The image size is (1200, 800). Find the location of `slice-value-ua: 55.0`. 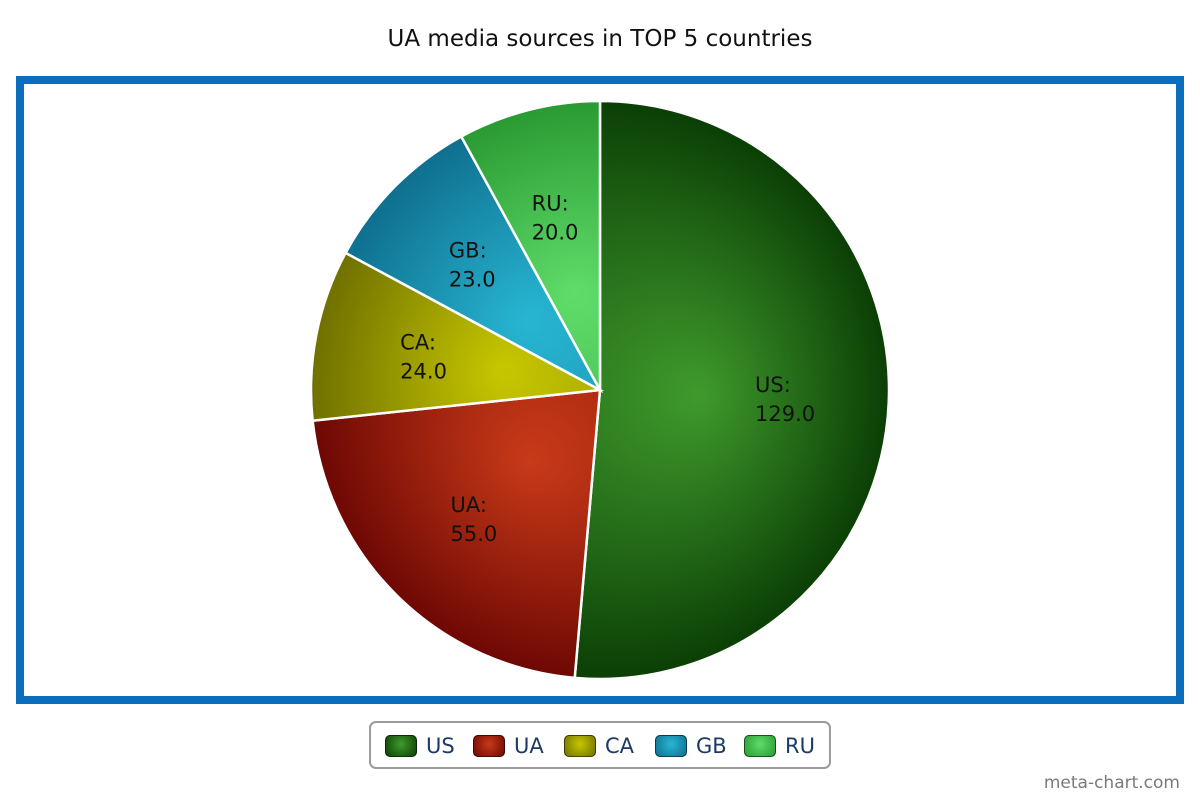

slice-value-ua: 55.0 is located at coordinates (473, 534).